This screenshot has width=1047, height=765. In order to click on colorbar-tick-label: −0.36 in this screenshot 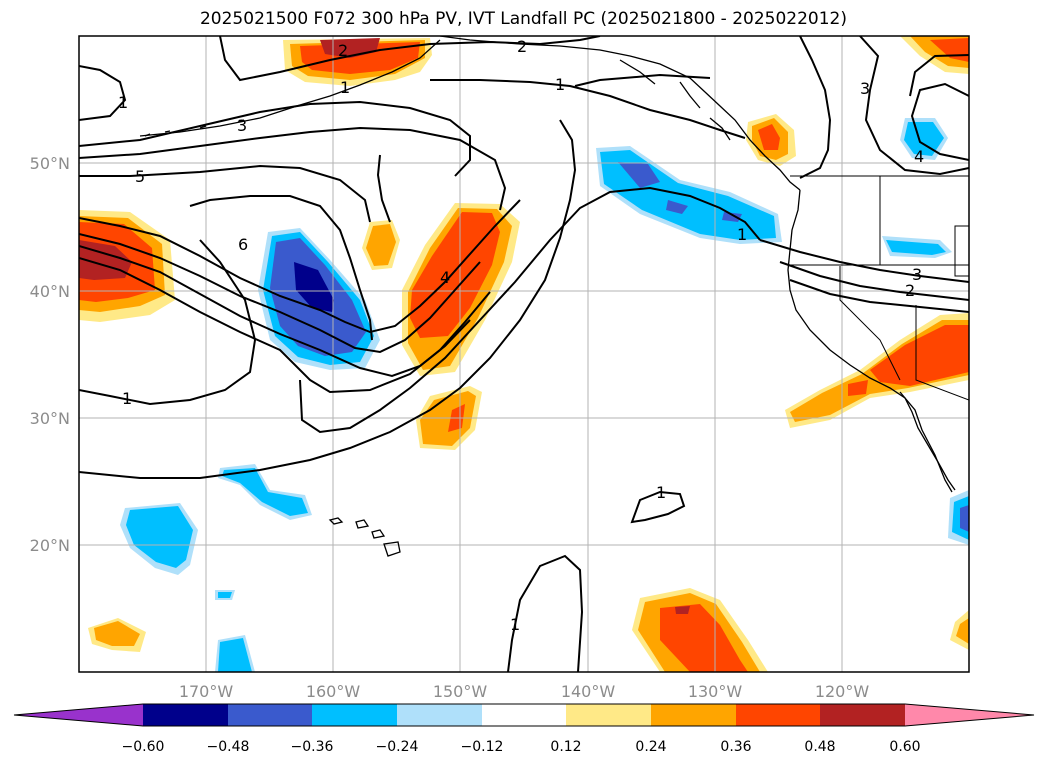, I will do `click(312, 747)`.